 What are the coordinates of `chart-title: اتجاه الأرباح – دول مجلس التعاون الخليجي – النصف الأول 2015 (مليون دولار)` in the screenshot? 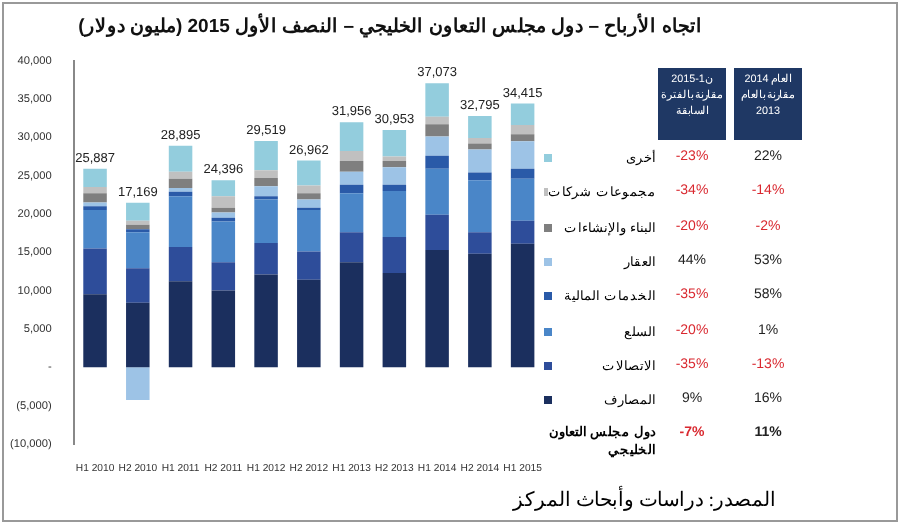 It's located at (390, 26).